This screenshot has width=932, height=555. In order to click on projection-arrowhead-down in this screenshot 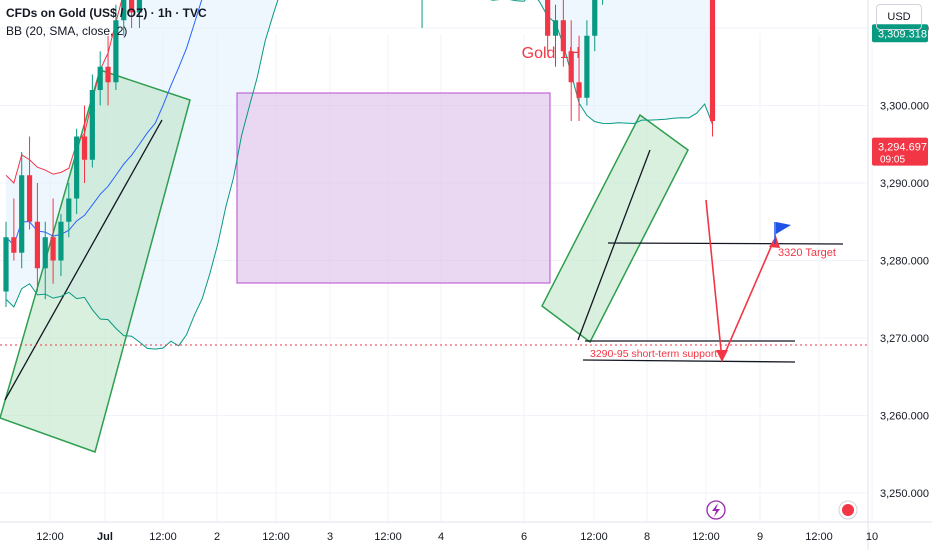, I will do `click(722, 356)`.